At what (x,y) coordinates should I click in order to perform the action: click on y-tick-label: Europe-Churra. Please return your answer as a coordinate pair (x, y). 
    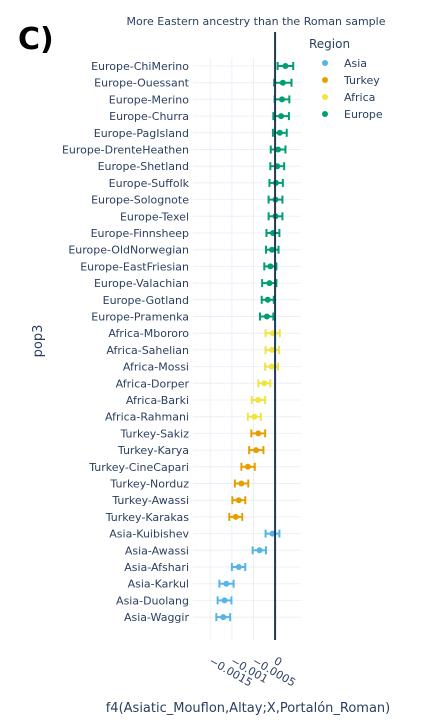
    Looking at the image, I should click on (149, 116).